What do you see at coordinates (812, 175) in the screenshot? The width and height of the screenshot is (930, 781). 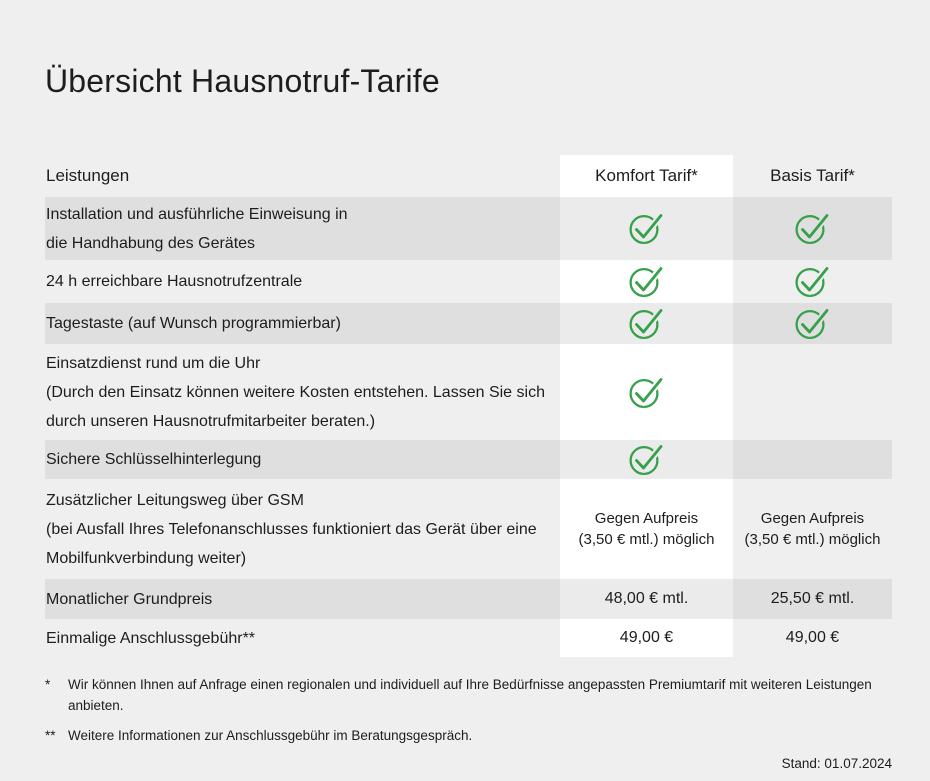 I see `header-basis-tarif: Basis Tarif*` at bounding box center [812, 175].